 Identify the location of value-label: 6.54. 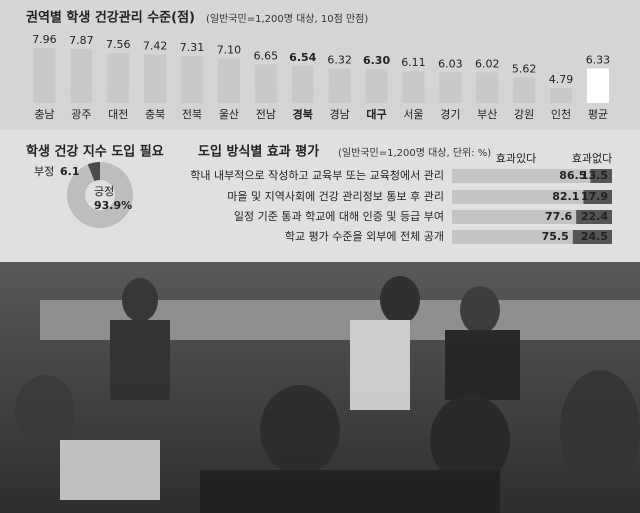
(302, 57).